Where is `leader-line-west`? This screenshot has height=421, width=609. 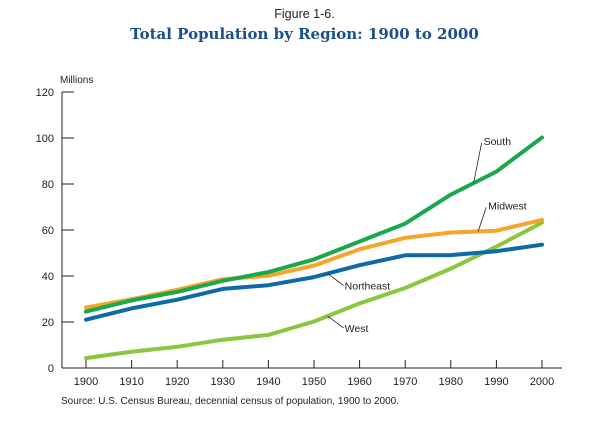
leader-line-west is located at coordinates (335, 322).